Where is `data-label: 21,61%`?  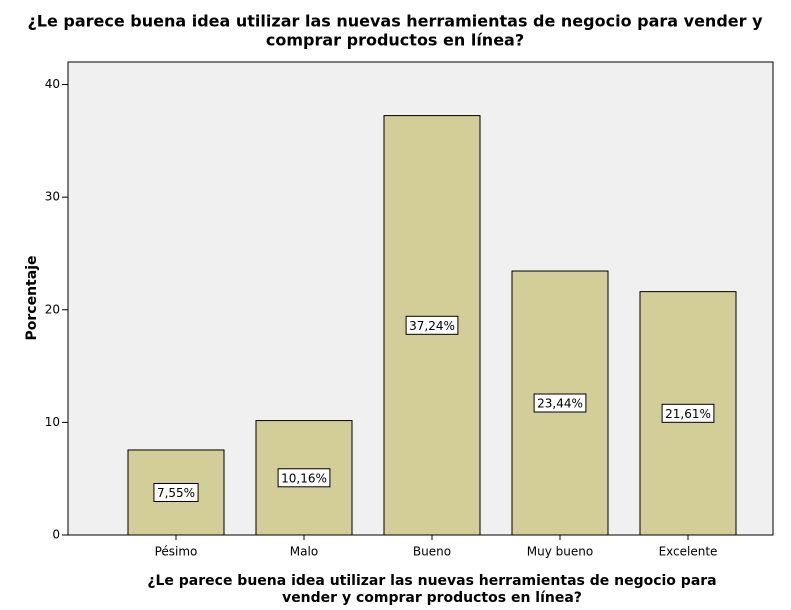 data-label: 21,61% is located at coordinates (688, 414).